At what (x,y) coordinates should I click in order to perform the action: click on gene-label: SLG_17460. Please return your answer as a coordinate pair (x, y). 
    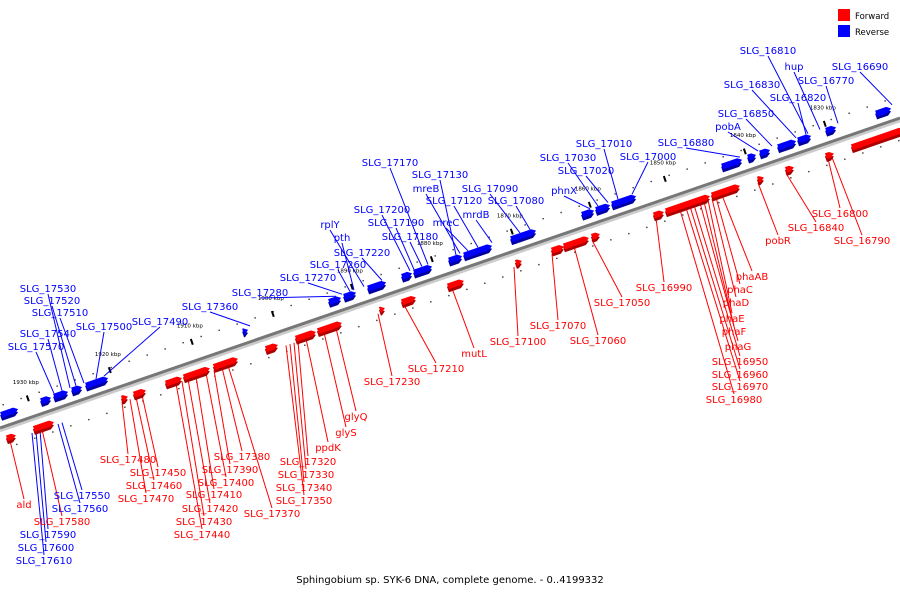
    Looking at the image, I should click on (154, 486).